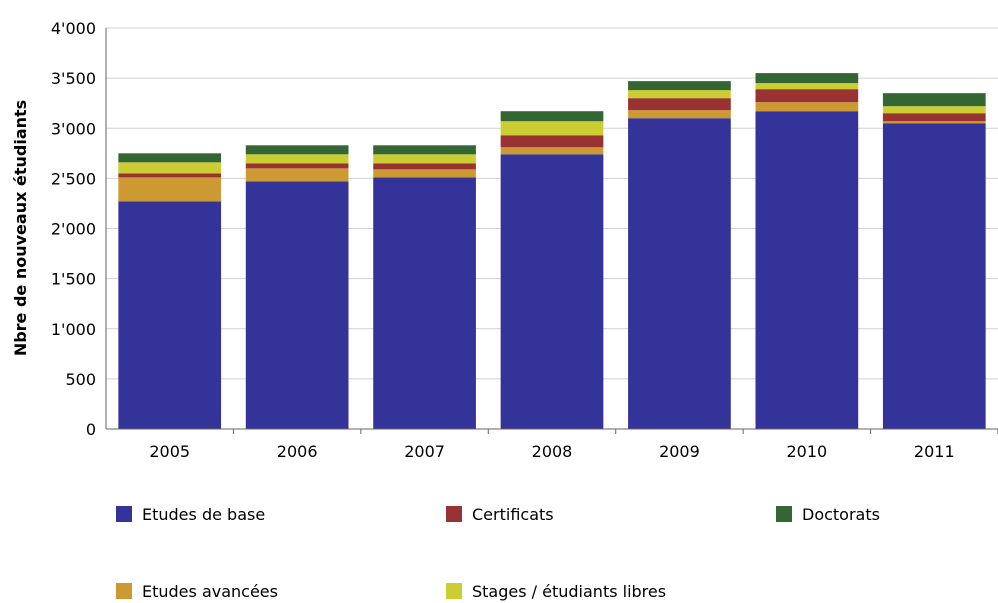 Image resolution: width=998 pixels, height=603 pixels. I want to click on x-tick-labels: 2005 2006 2007 2008 2009 2010 2011, so click(551, 451).